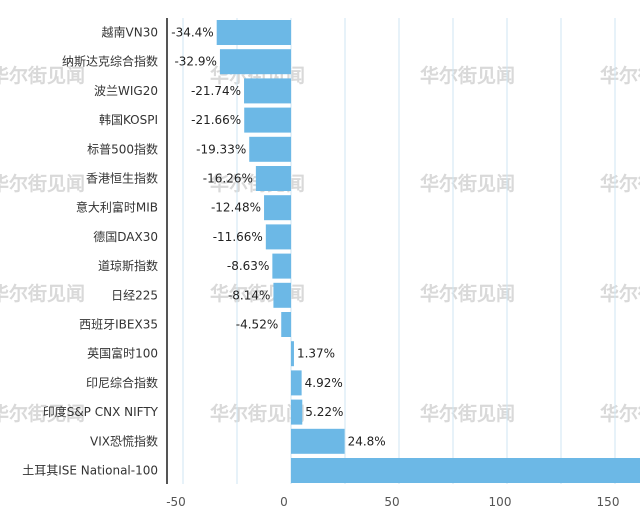  What do you see at coordinates (101, 411) in the screenshot?
I see `category-label: 印度S&P CNX NIFTY` at bounding box center [101, 411].